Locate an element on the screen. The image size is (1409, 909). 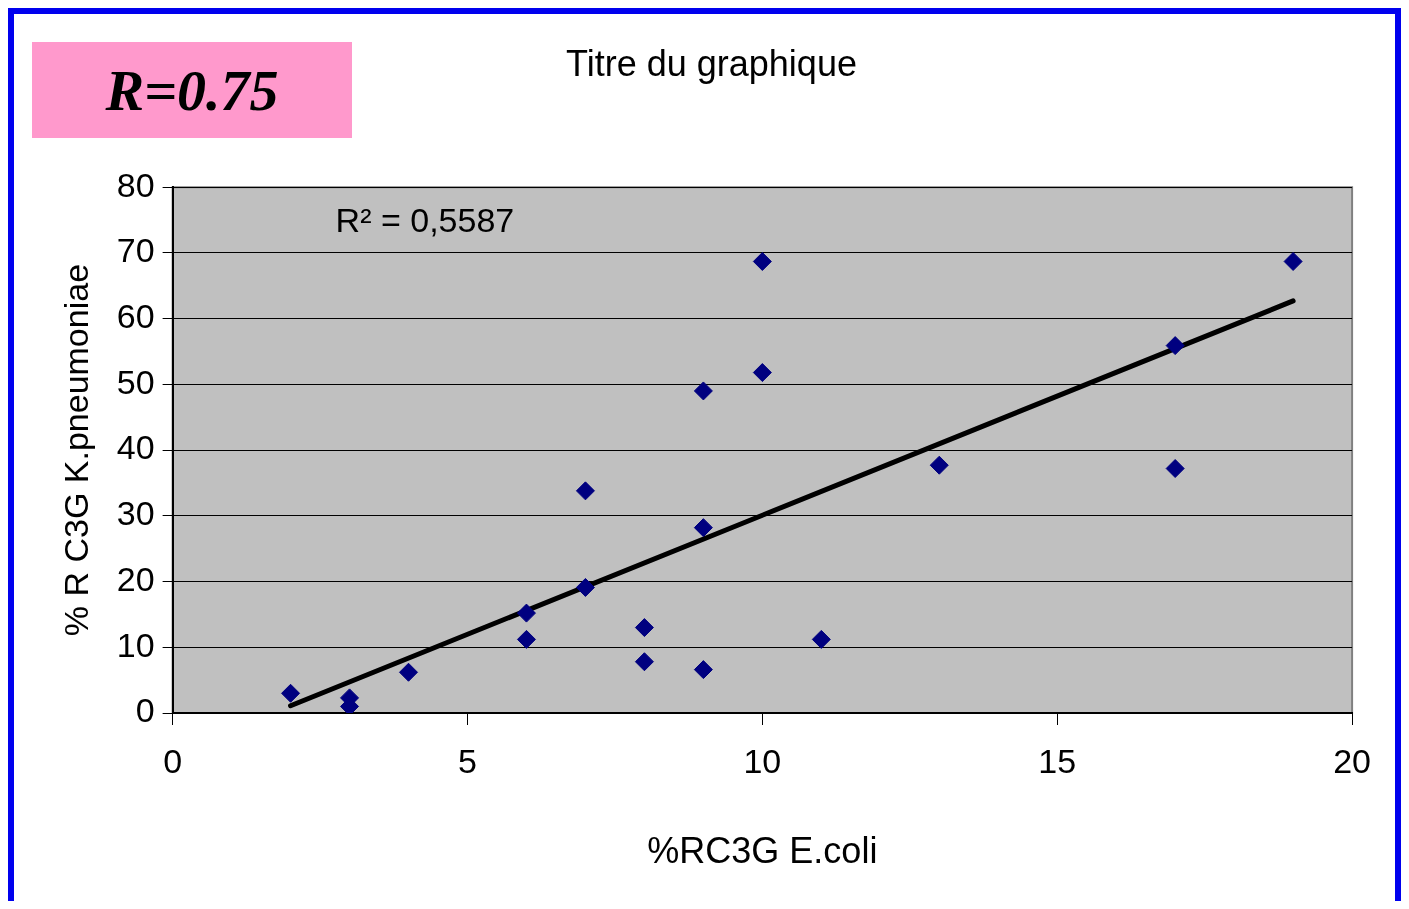
x-tick-label: 5 is located at coordinates (467, 760).